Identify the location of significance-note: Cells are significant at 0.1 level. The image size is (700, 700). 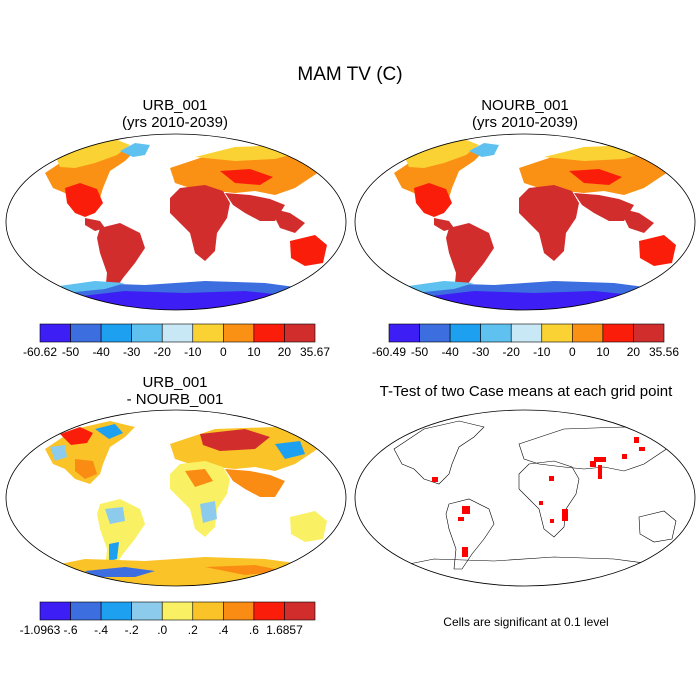
(526, 622).